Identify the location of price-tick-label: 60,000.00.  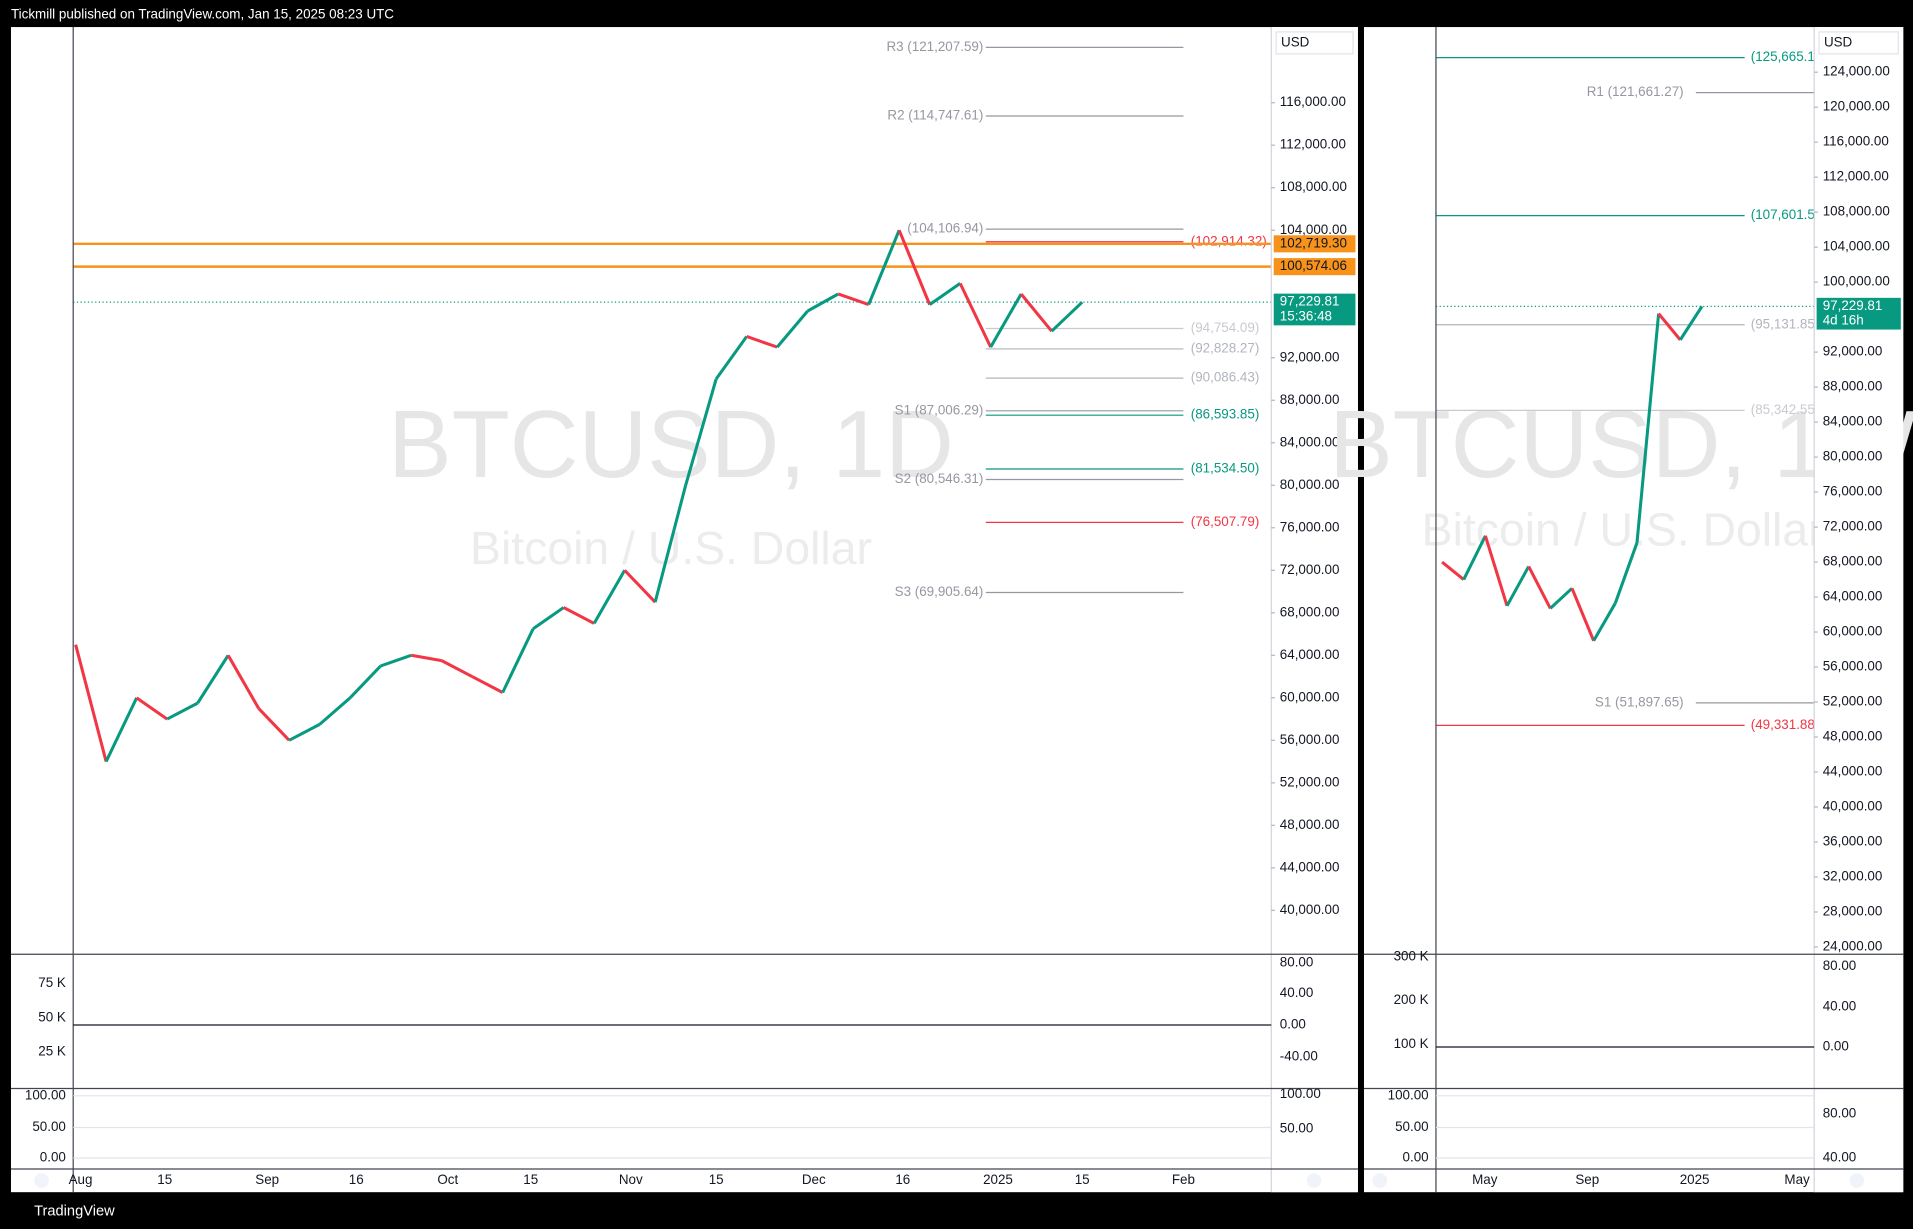
(1853, 631).